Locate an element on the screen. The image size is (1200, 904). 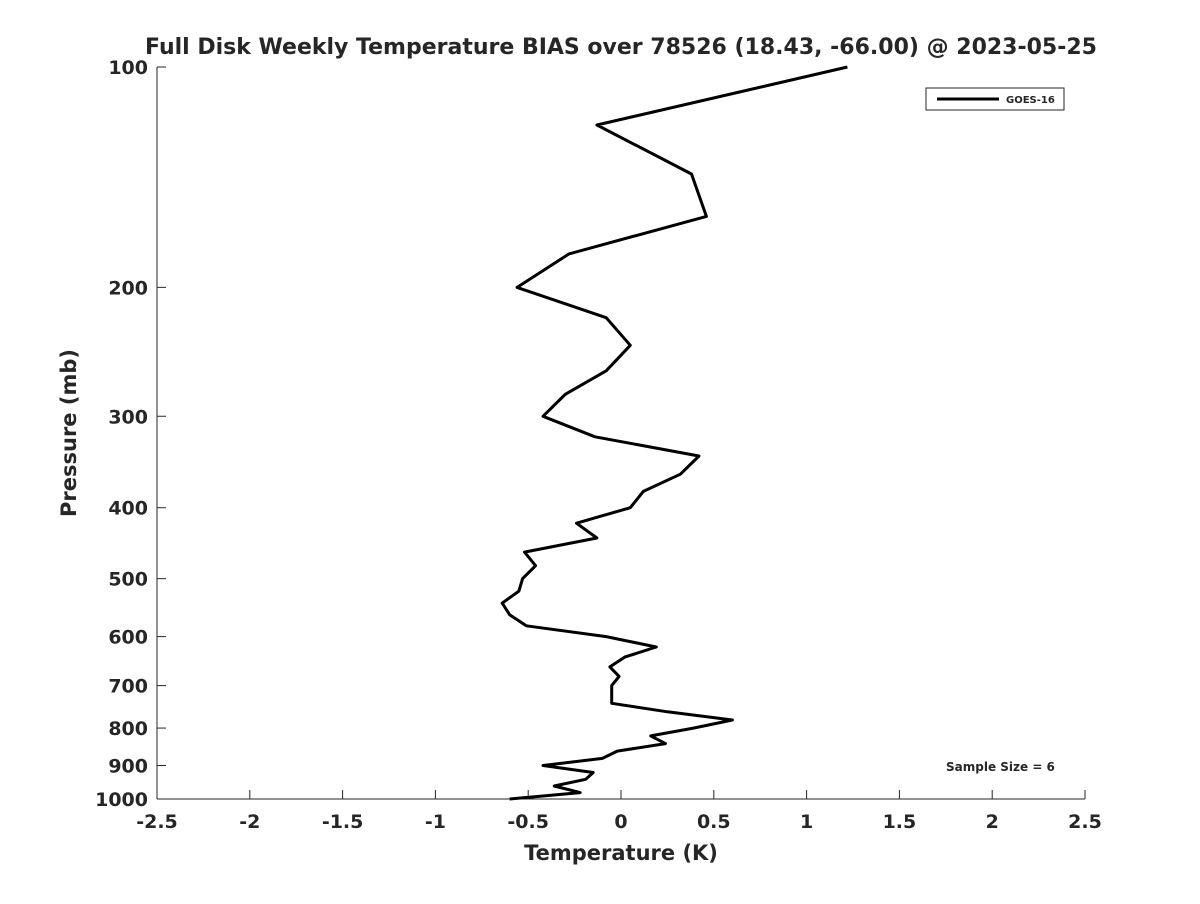
y-tick-label: 500 is located at coordinates (128, 580).